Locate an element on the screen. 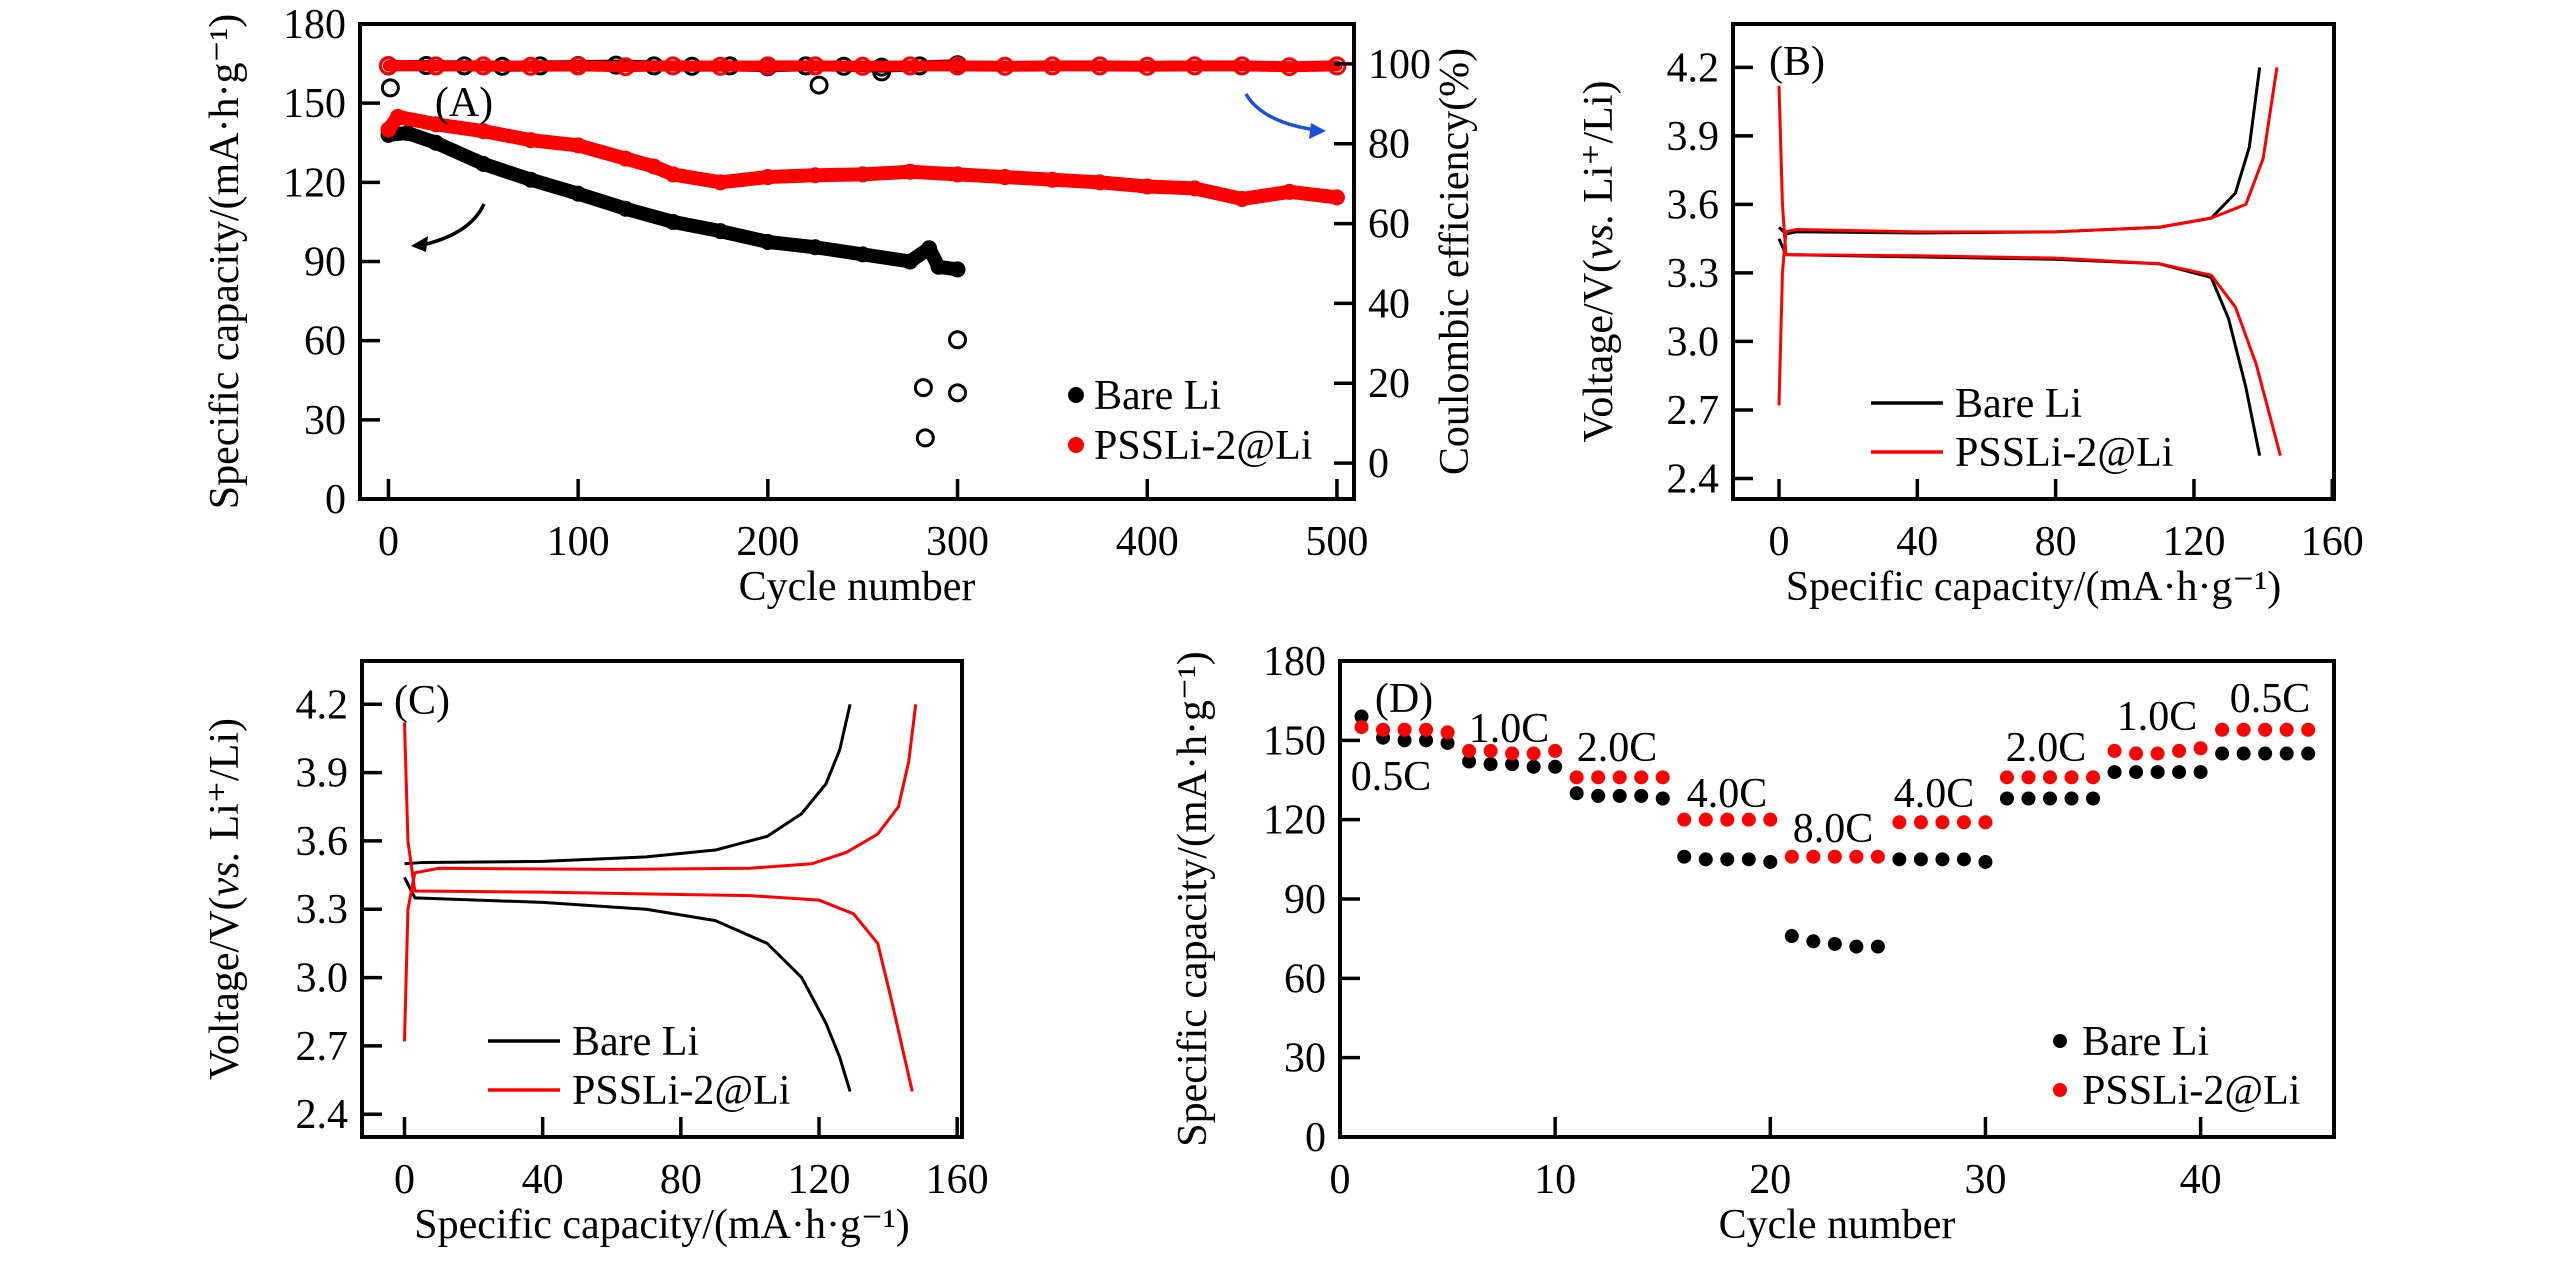 The image size is (2567, 1276). y-tick-label: 3.6 is located at coordinates (322, 842).